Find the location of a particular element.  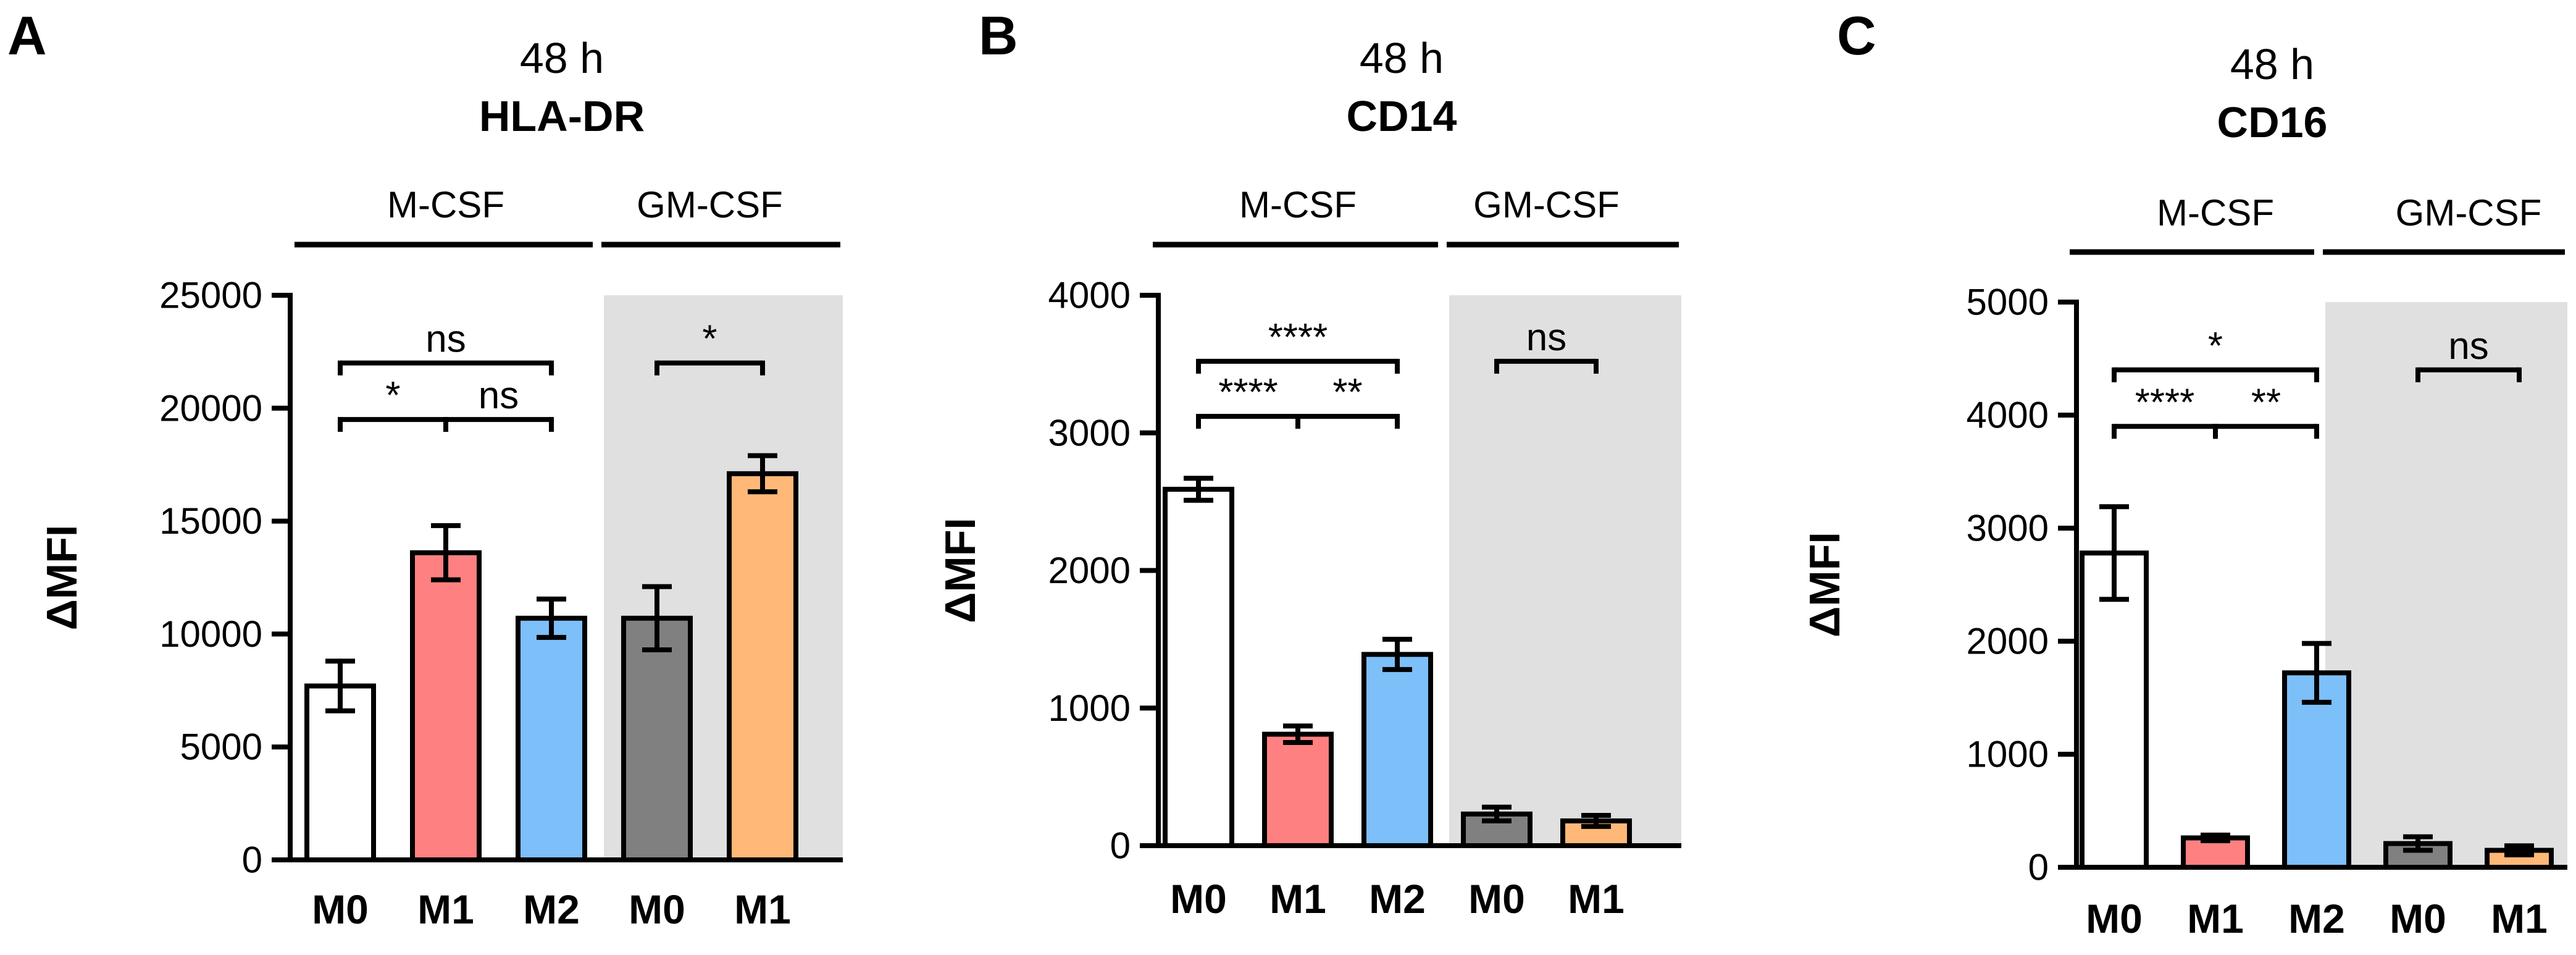

chart-title-line2: CD14 is located at coordinates (1402, 116).